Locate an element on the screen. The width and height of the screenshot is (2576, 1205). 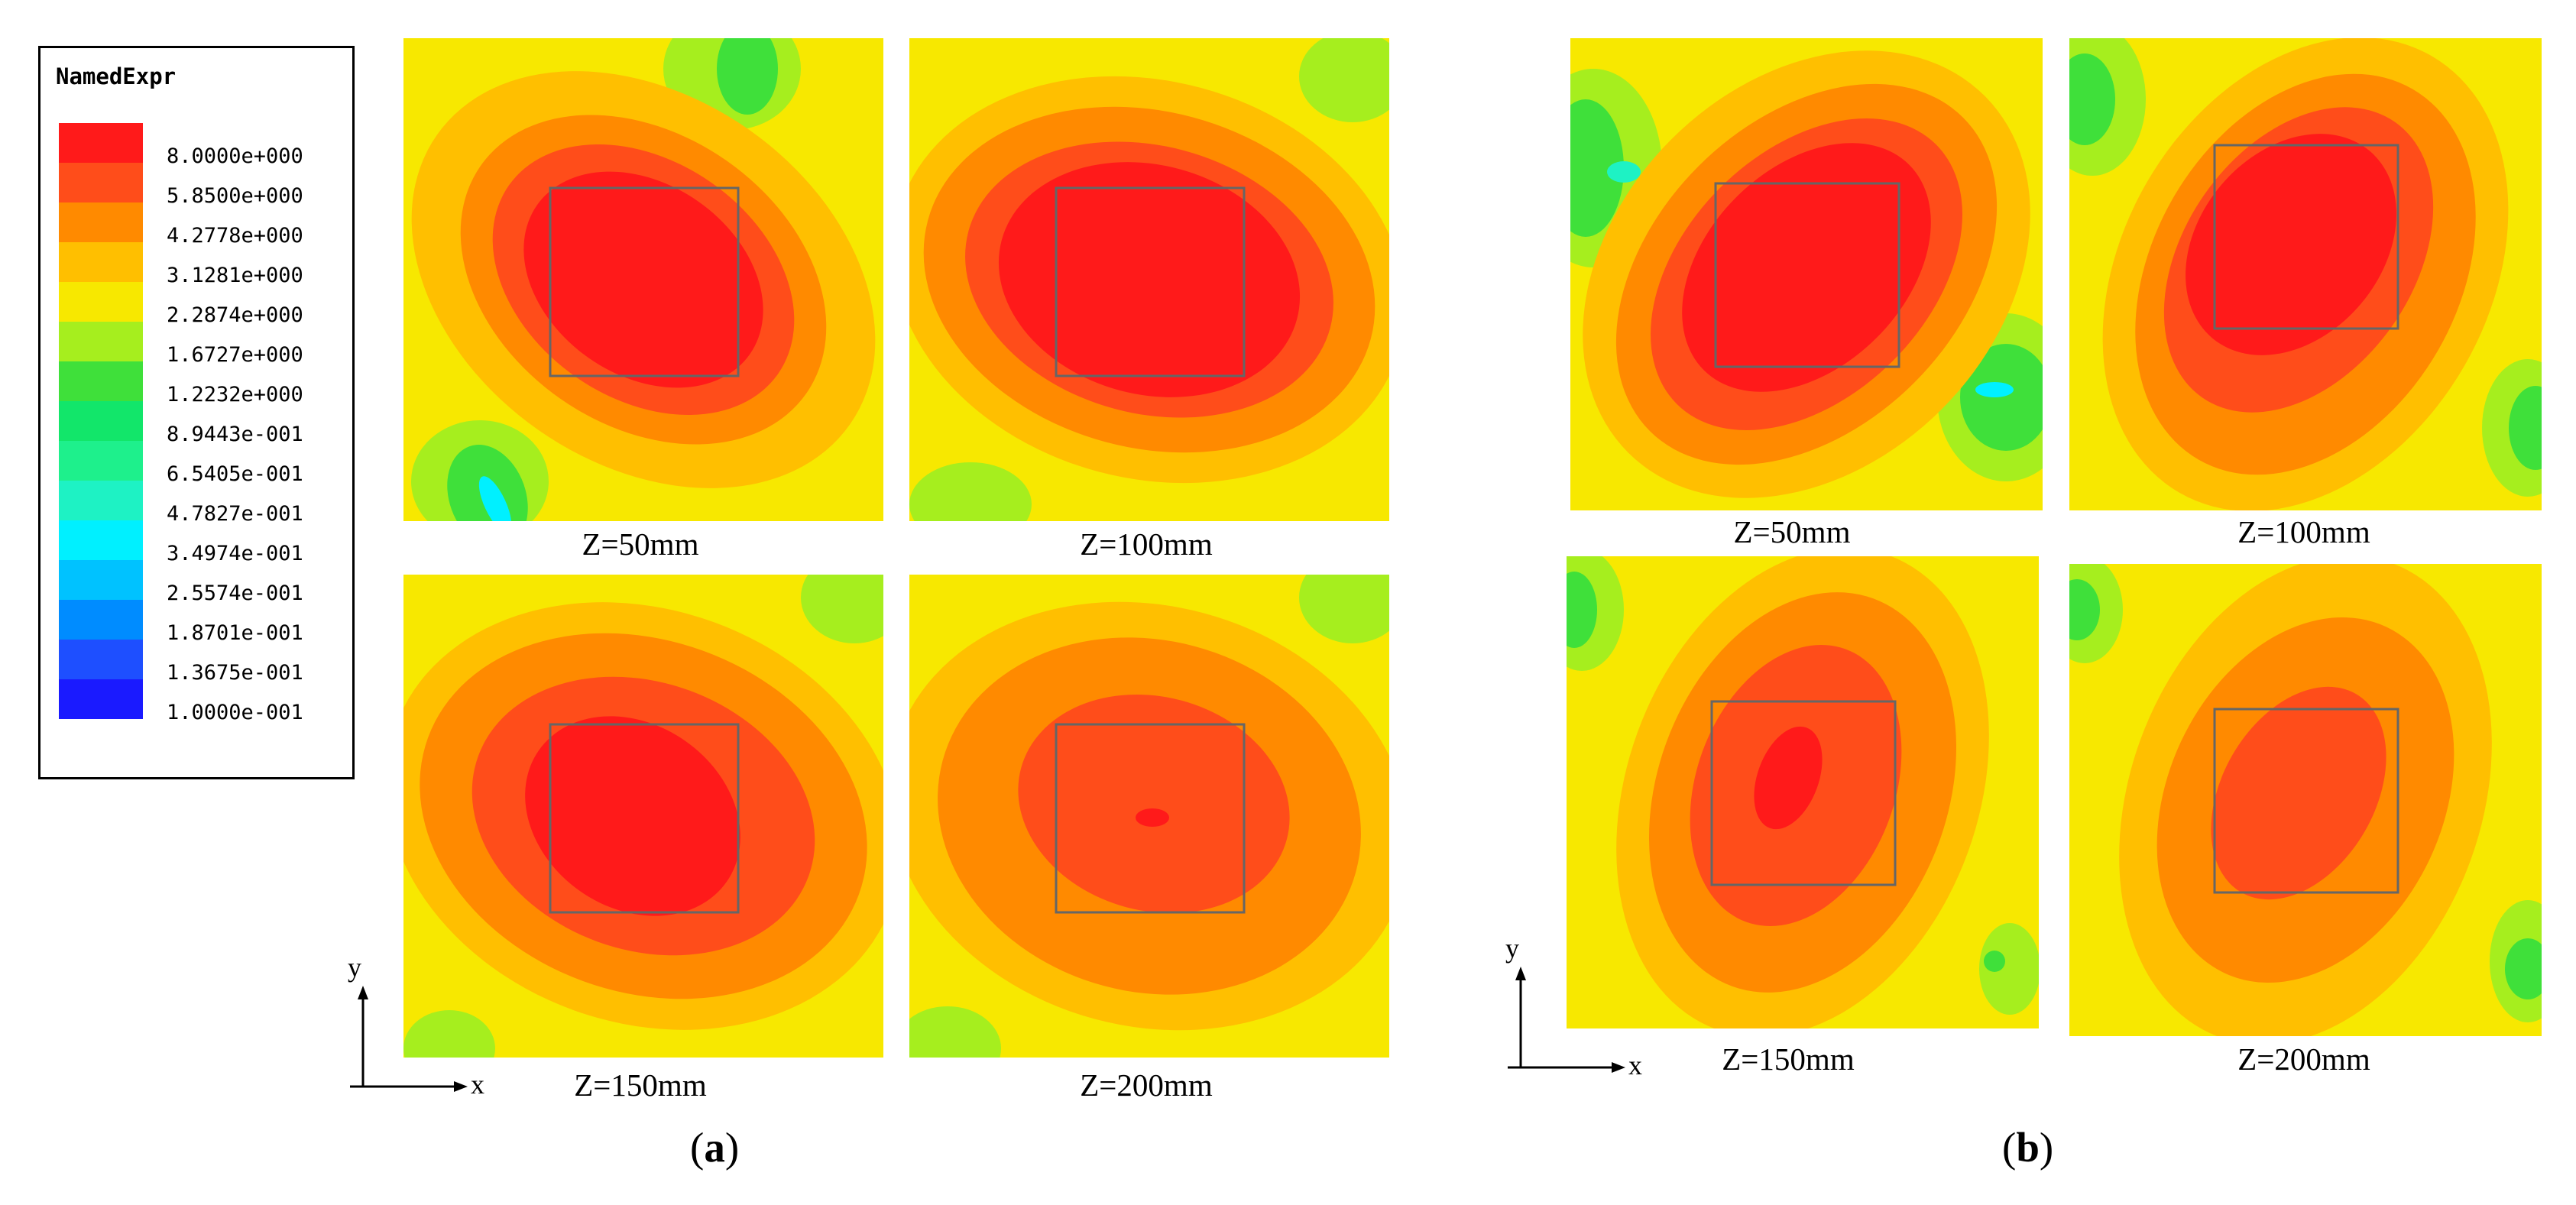
colorbar-level-label: 1.0000e-001 is located at coordinates (235, 712).